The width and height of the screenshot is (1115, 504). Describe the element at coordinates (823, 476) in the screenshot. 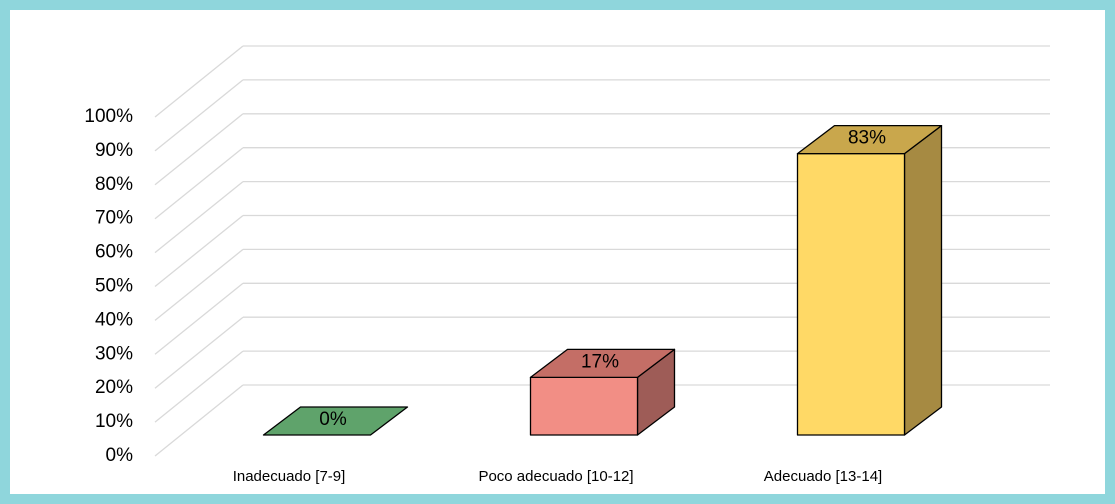

I see `x-tick-label: Adecuado [13-14]` at that location.